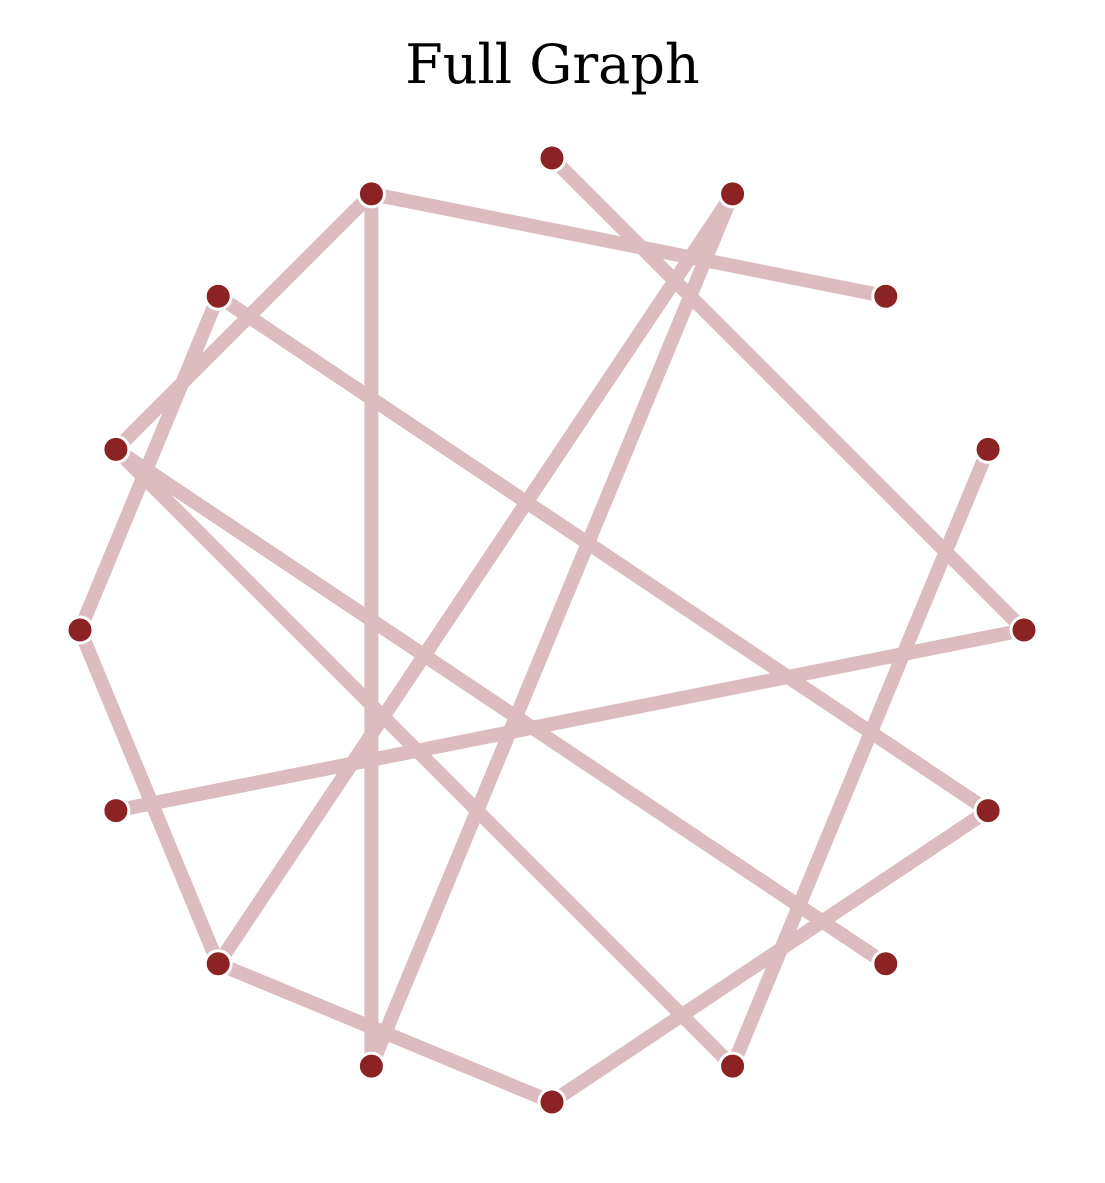  What do you see at coordinates (733, 194) in the screenshot?
I see `graph-node-n15` at bounding box center [733, 194].